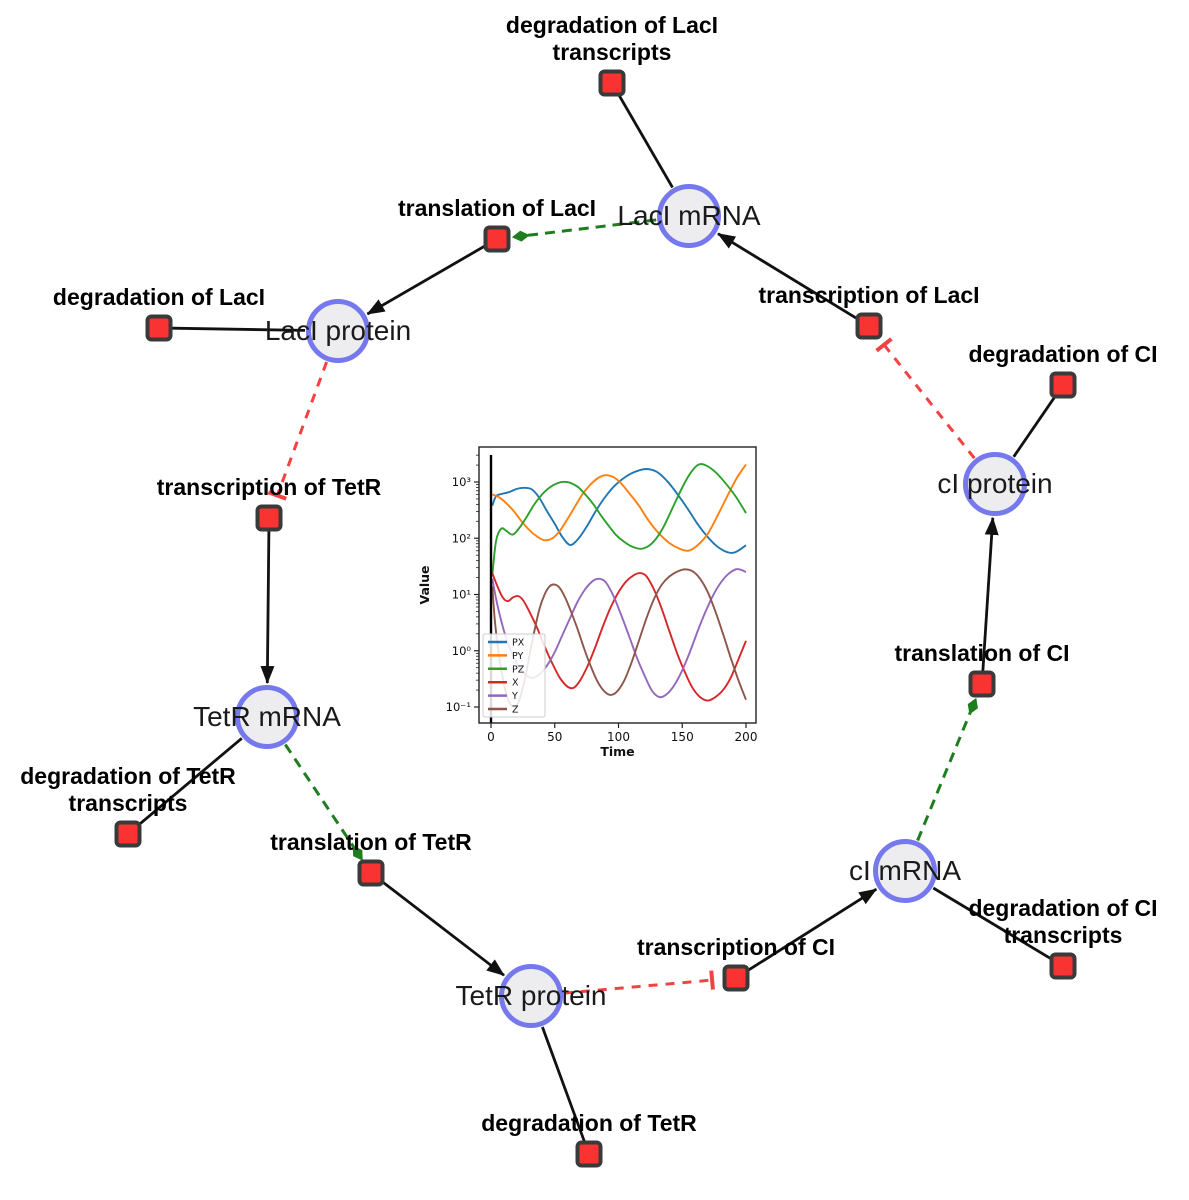 Image resolution: width=1189 pixels, height=1200 pixels. What do you see at coordinates (461, 538) in the screenshot?
I see `y-tick-label: 10²` at bounding box center [461, 538].